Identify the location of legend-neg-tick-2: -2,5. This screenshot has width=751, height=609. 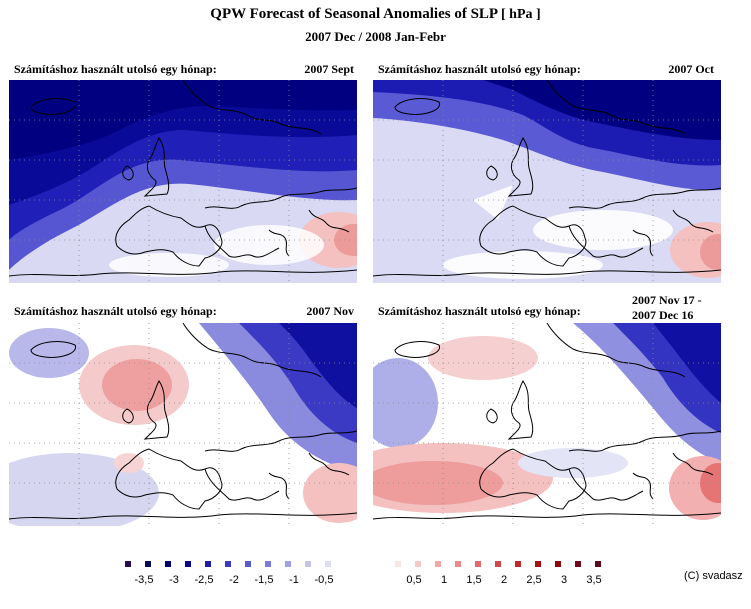
(204, 580).